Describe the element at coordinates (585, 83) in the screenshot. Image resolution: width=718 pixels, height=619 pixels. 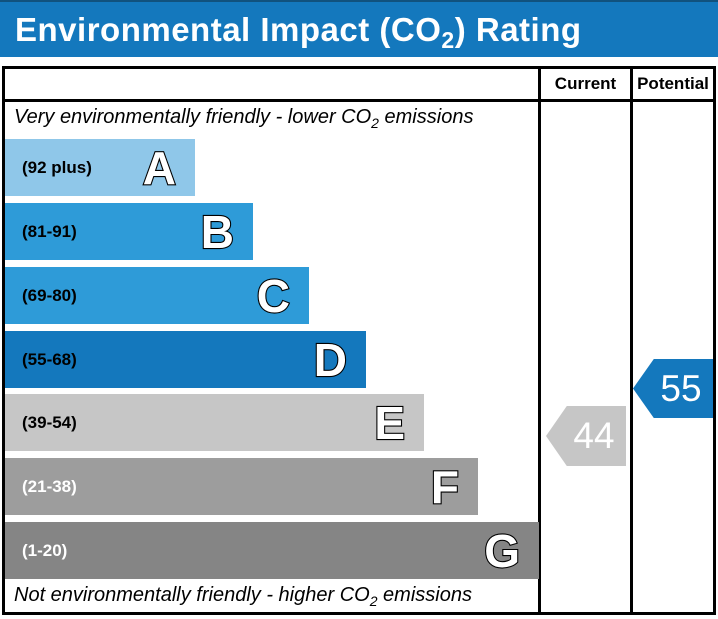
I see `column-header-current: Current` at that location.